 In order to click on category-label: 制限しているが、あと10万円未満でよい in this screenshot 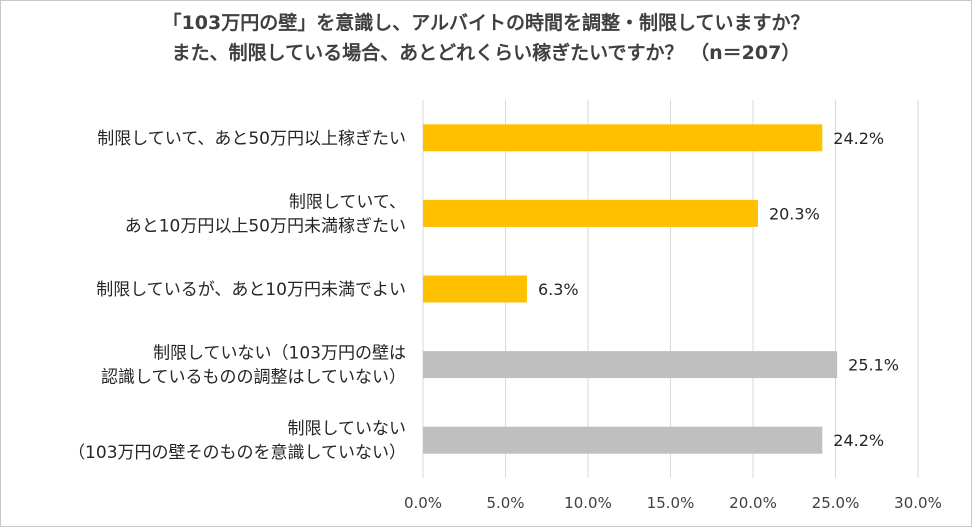, I will do `click(251, 290)`.